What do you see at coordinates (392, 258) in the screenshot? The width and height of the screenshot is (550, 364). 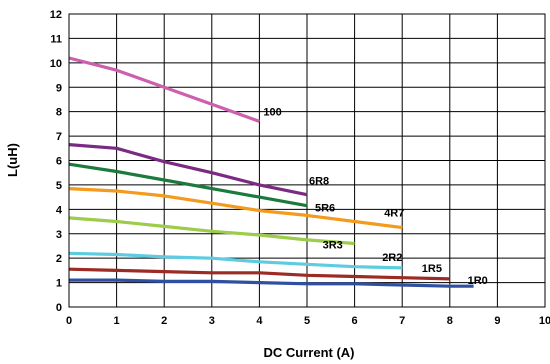 I see `series-label-2R2: 2R2` at bounding box center [392, 258].